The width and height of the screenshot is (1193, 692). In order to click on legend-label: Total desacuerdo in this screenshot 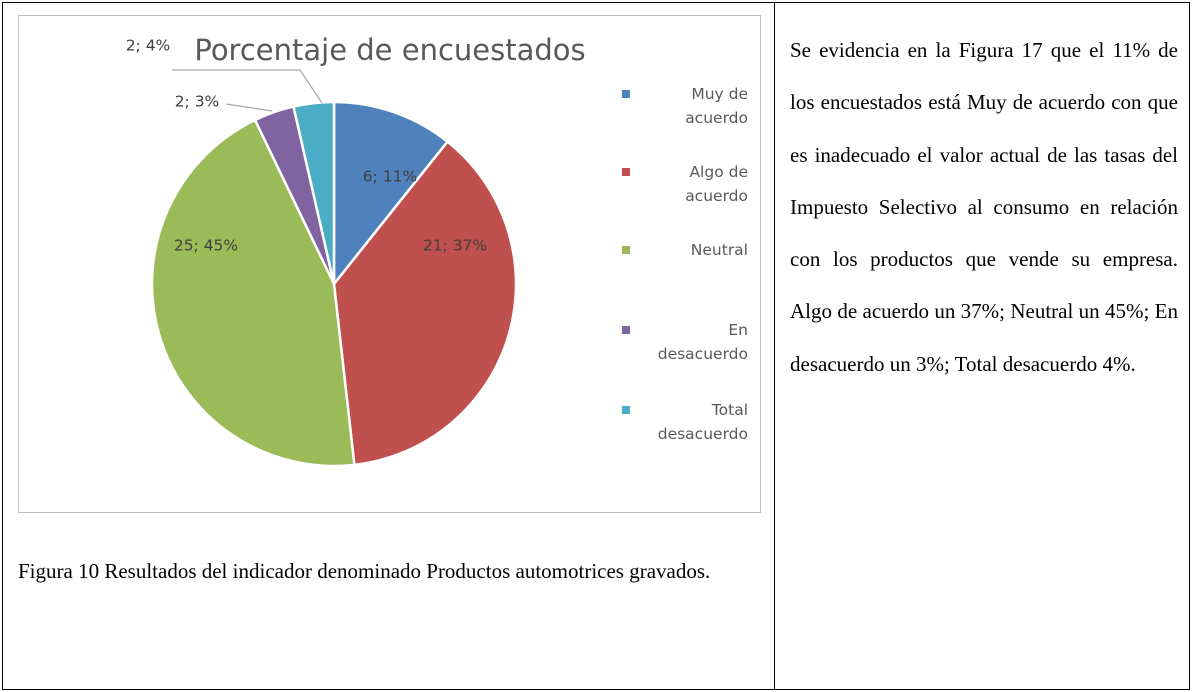, I will do `click(702, 422)`.